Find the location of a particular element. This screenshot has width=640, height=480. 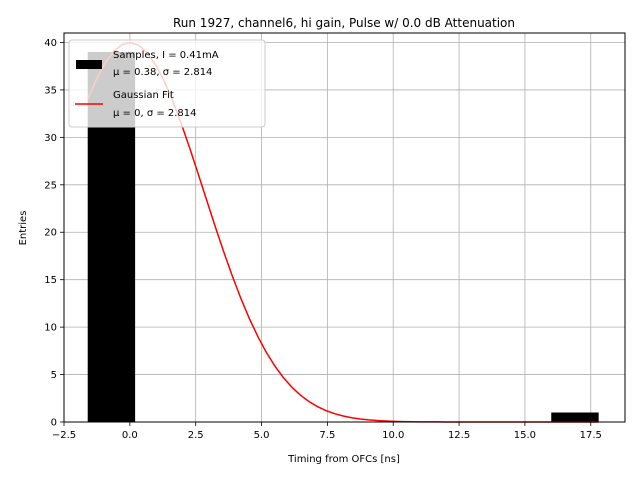

x-tick-label: 17.5 is located at coordinates (591, 435).